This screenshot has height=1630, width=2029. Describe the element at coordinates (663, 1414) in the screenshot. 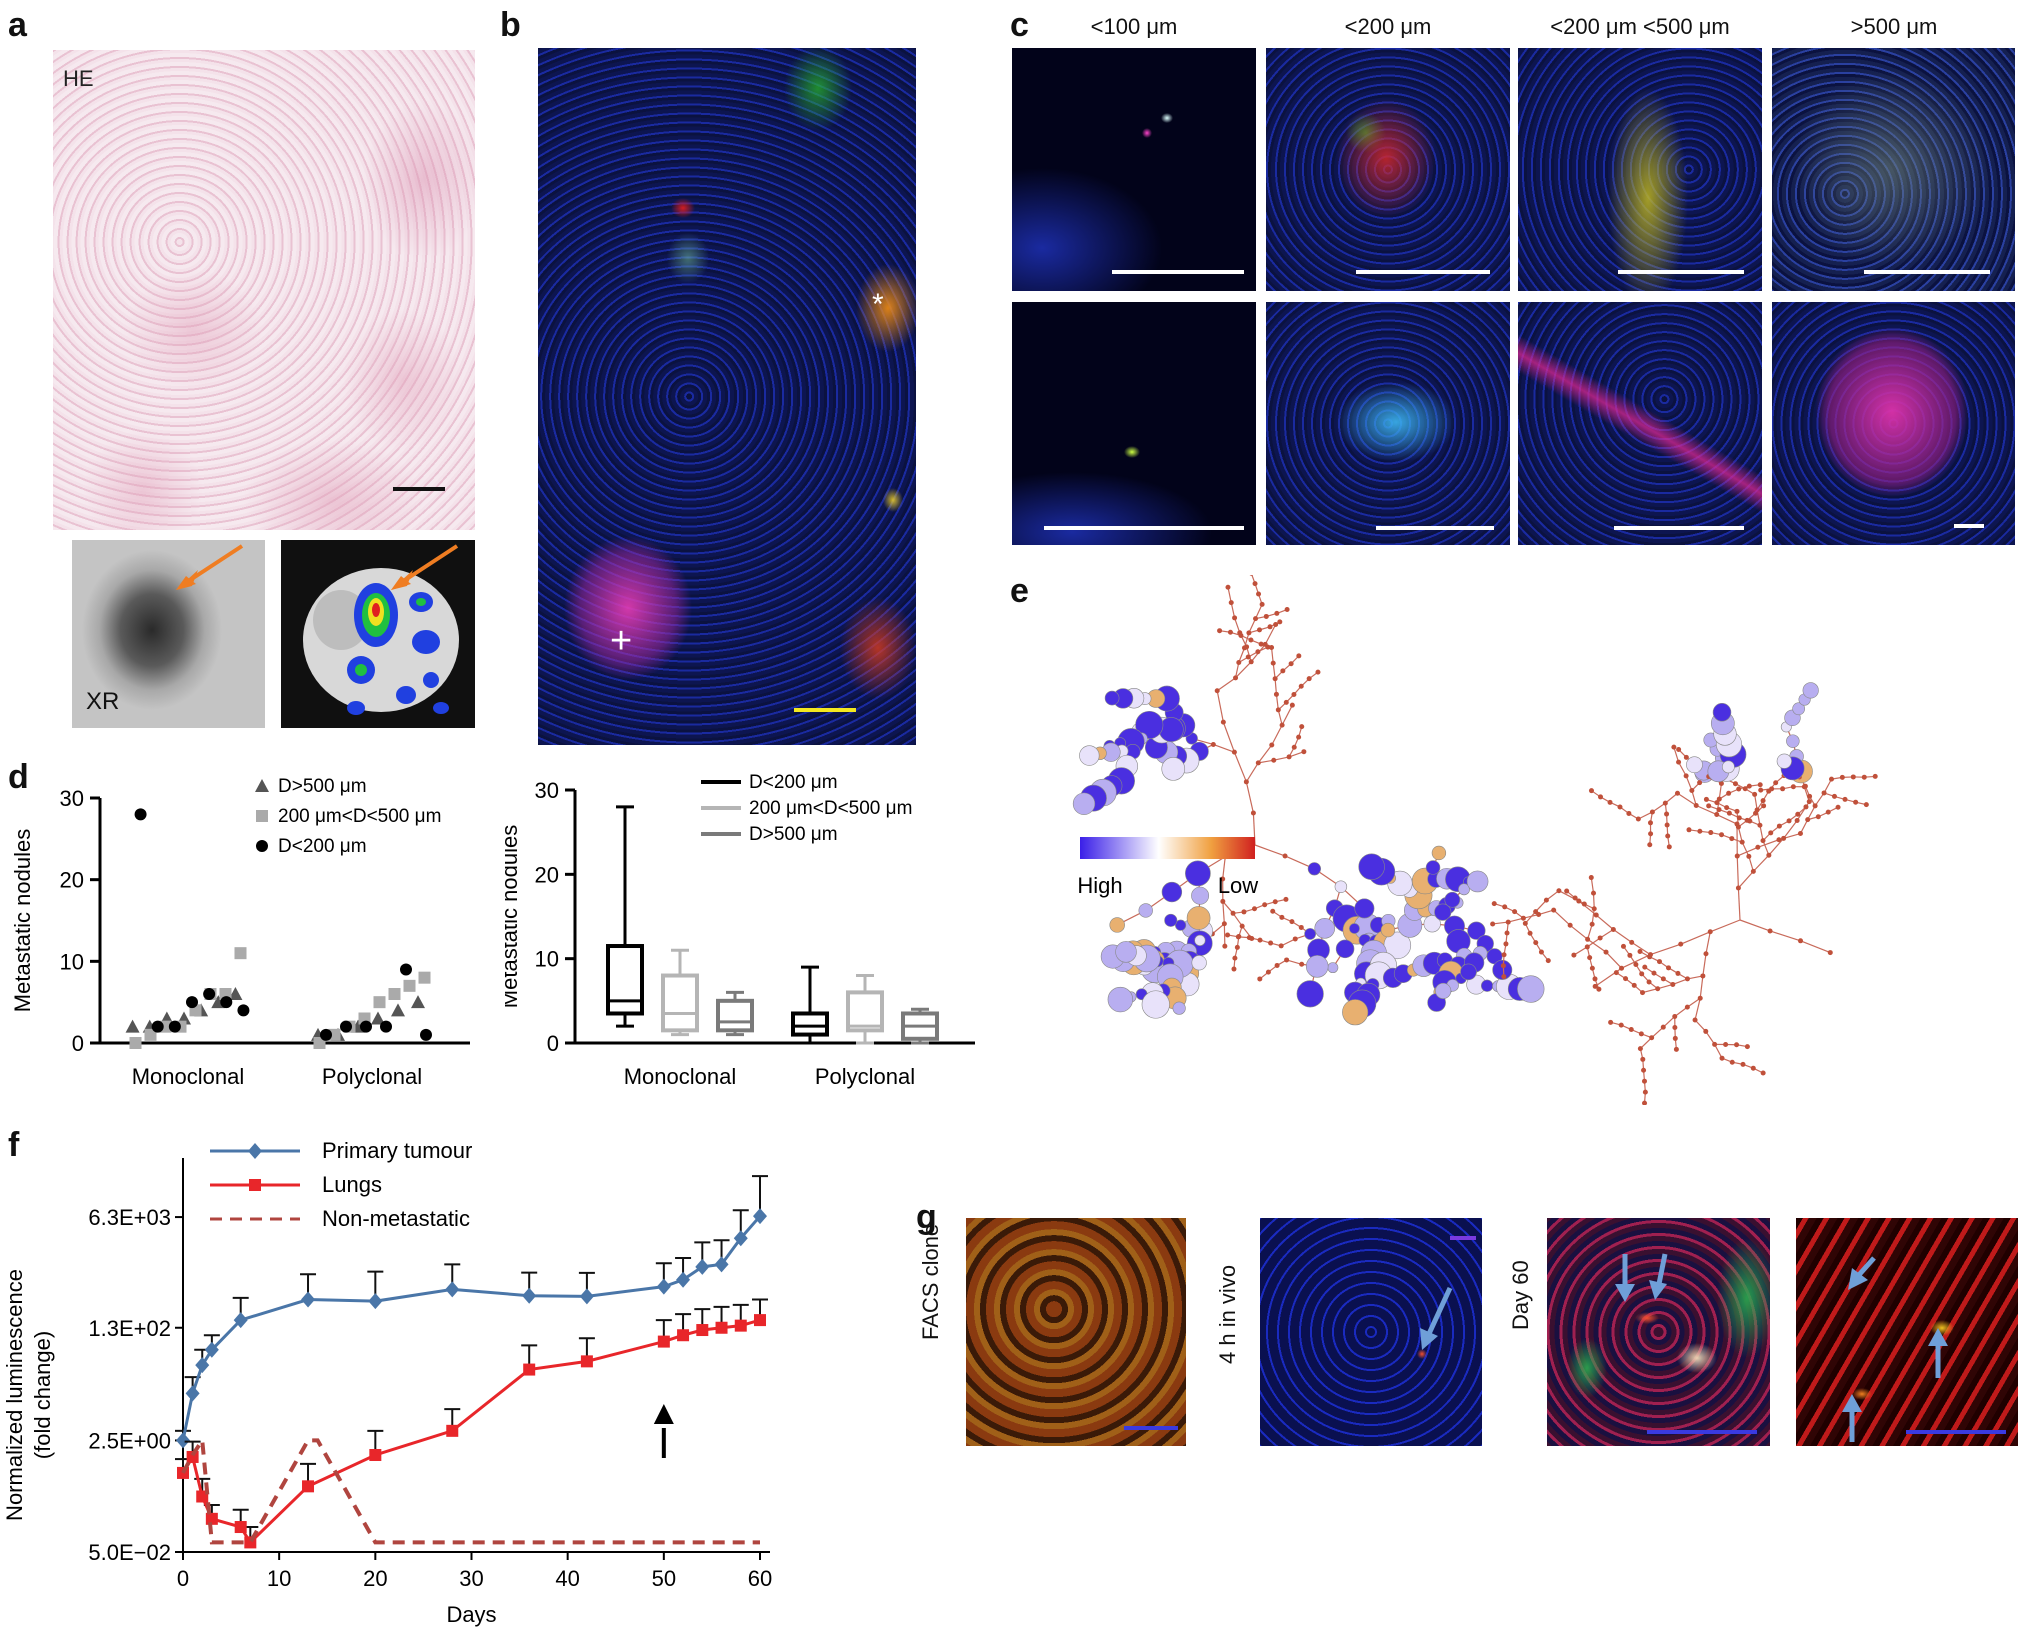

I see `arrow-icon` at that location.